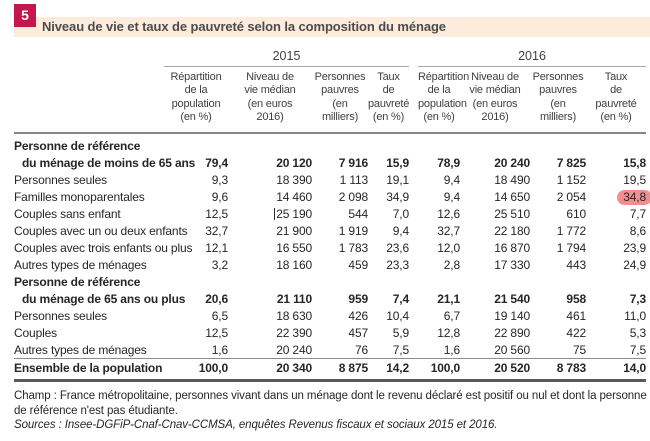 The image size is (650, 441). What do you see at coordinates (451, 316) in the screenshot?
I see `cell-value: 6,7` at bounding box center [451, 316].